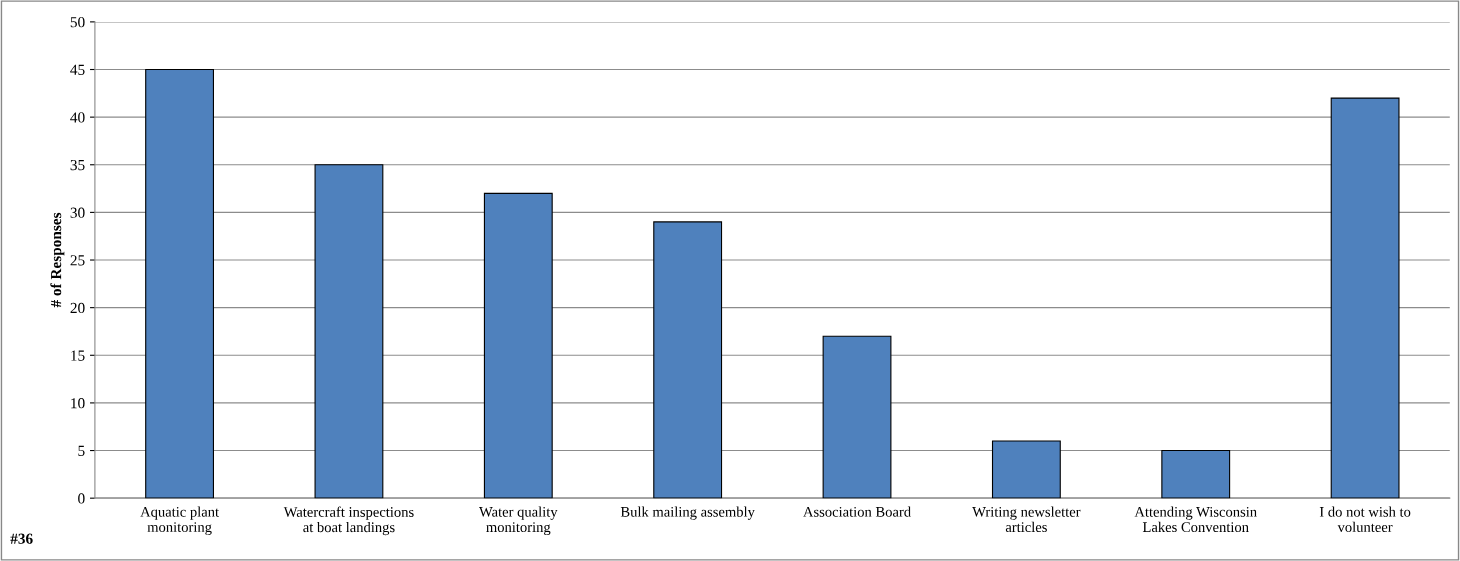 Image resolution: width=1460 pixels, height=561 pixels. What do you see at coordinates (1026, 519) in the screenshot?
I see `x-tick-label: Writing newsletter articles` at bounding box center [1026, 519].